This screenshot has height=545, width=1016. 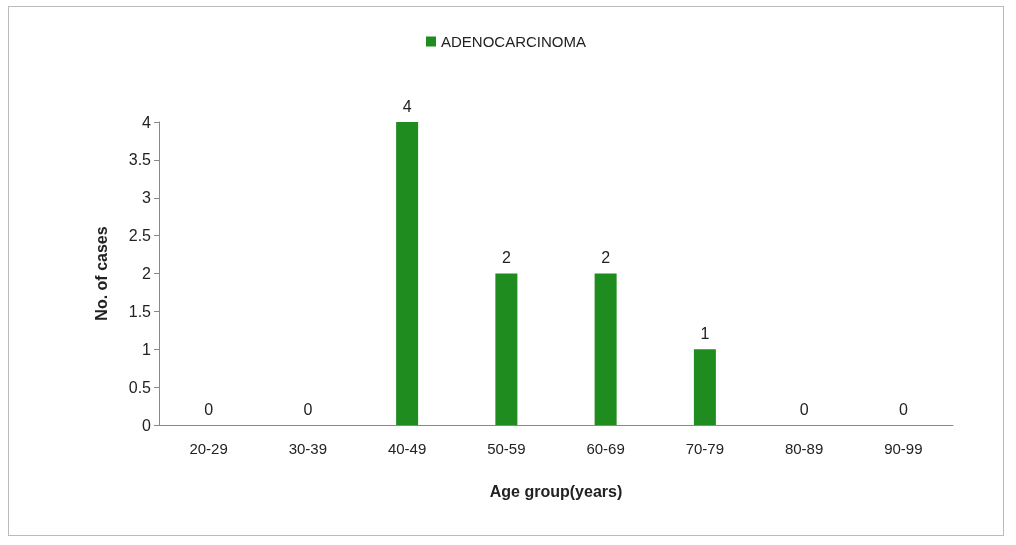 What do you see at coordinates (140, 236) in the screenshot?
I see `y-tick-label: 2.5` at bounding box center [140, 236].